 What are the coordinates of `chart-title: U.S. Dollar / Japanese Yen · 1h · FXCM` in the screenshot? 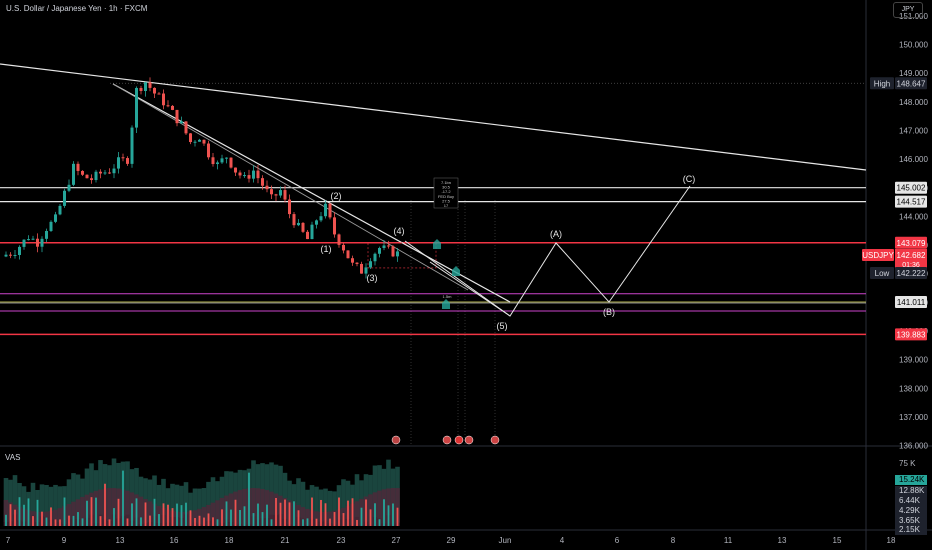 It's located at (77, 8).